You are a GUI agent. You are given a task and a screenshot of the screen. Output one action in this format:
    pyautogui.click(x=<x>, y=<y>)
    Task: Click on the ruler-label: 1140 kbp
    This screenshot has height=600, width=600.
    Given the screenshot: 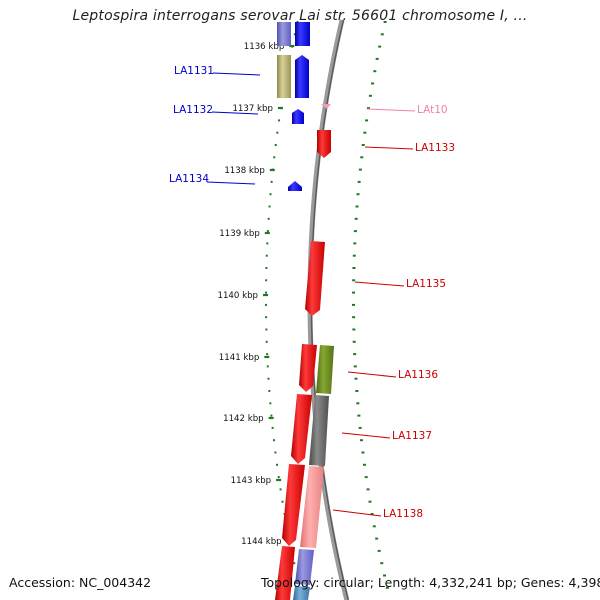 What is the action you would take?
    pyautogui.click(x=238, y=296)
    